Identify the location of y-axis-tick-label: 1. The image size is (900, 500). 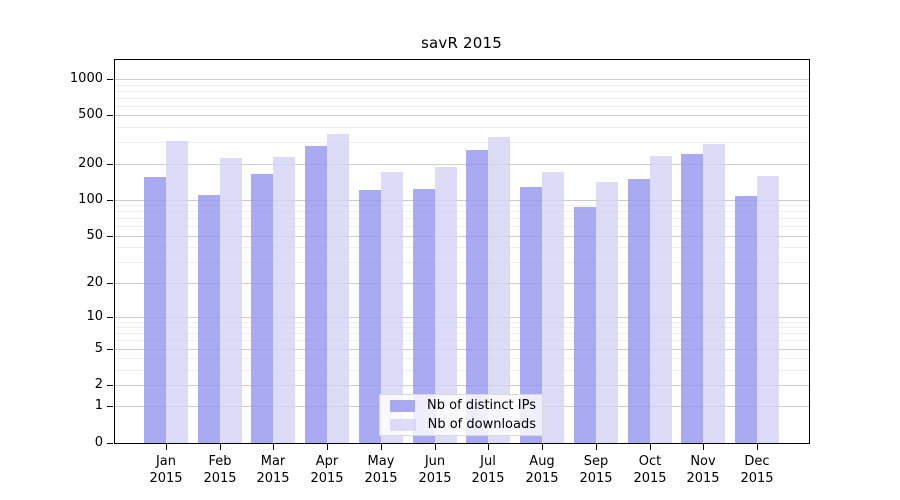
(98, 405).